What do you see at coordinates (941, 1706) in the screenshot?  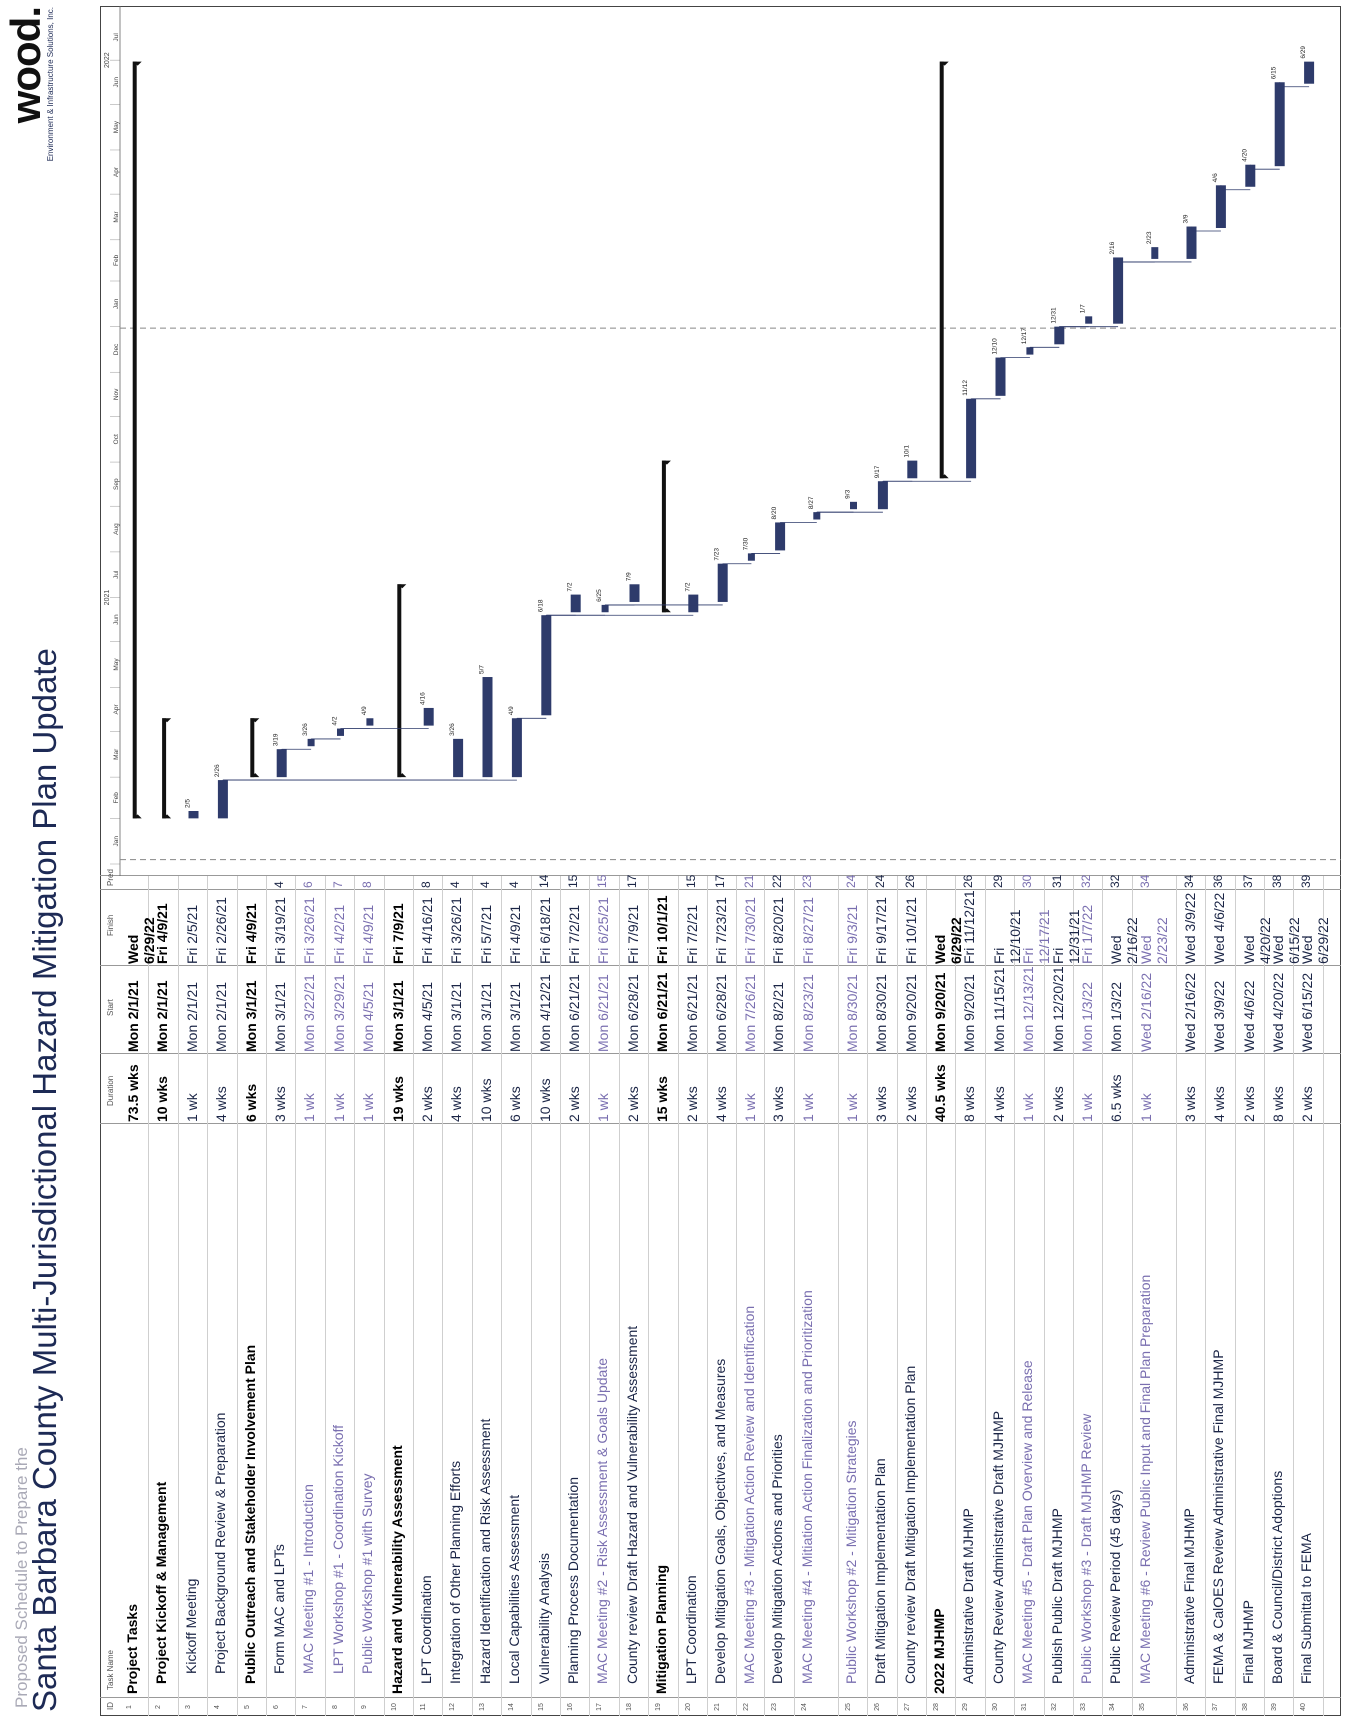 I see `task-id: 28` at bounding box center [941, 1706].